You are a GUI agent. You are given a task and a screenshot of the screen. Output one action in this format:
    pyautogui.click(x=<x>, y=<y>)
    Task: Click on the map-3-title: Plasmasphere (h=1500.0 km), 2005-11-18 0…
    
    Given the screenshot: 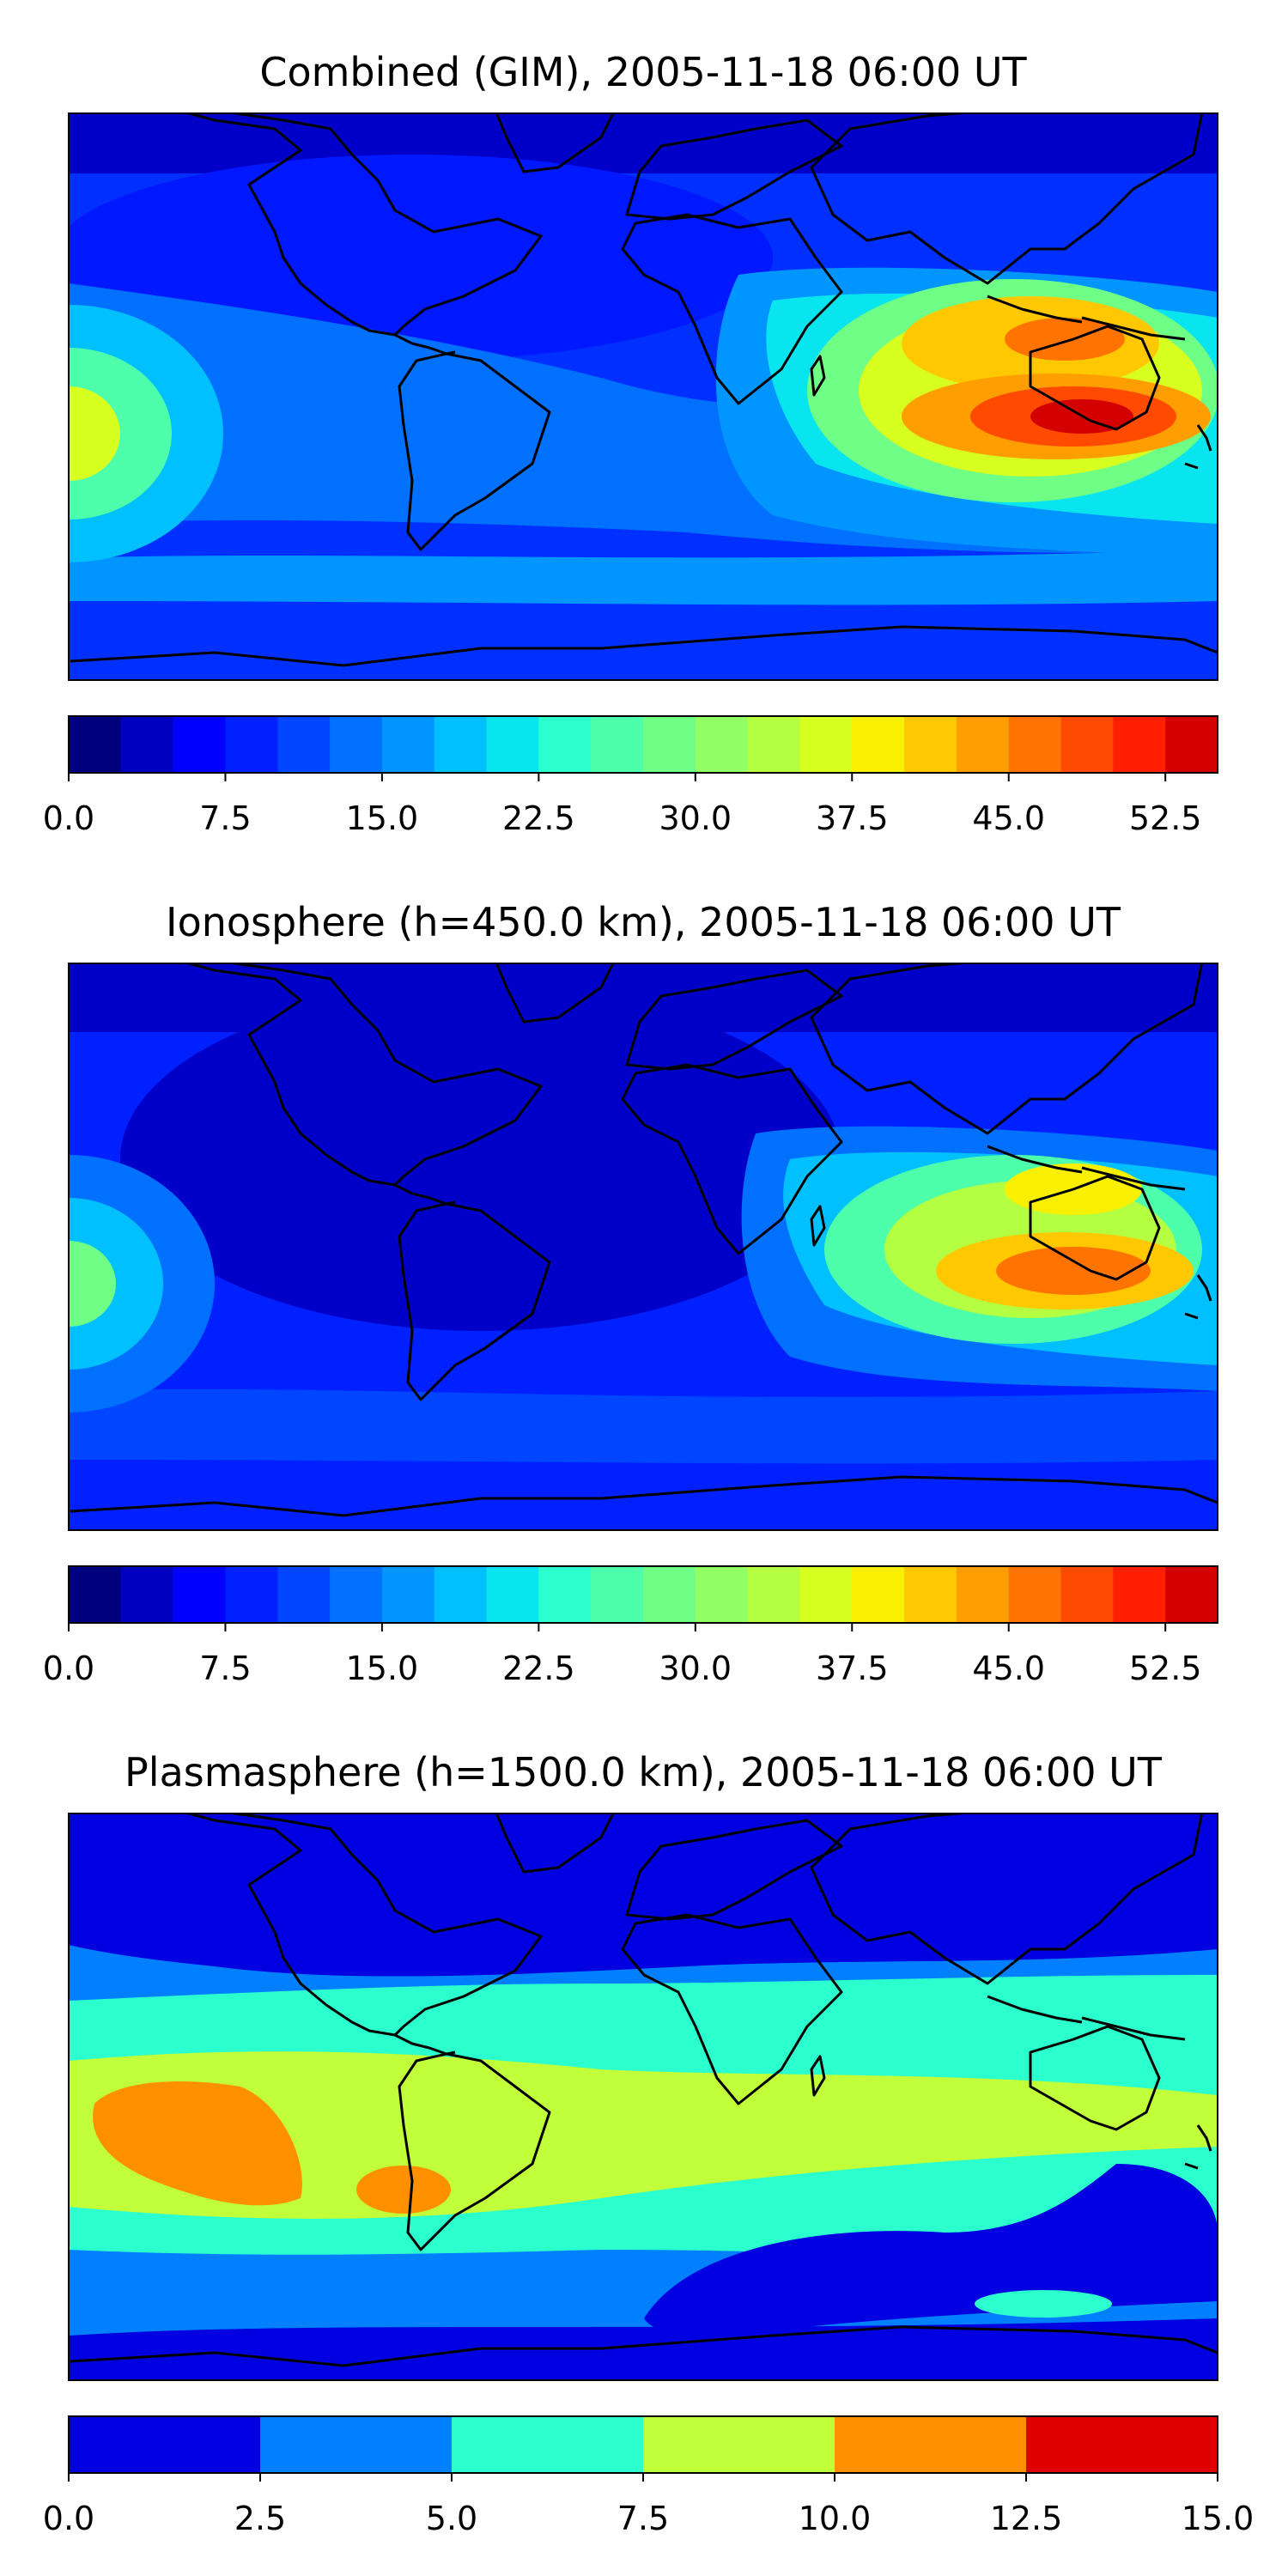 What is the action you would take?
    pyautogui.click(x=644, y=1772)
    